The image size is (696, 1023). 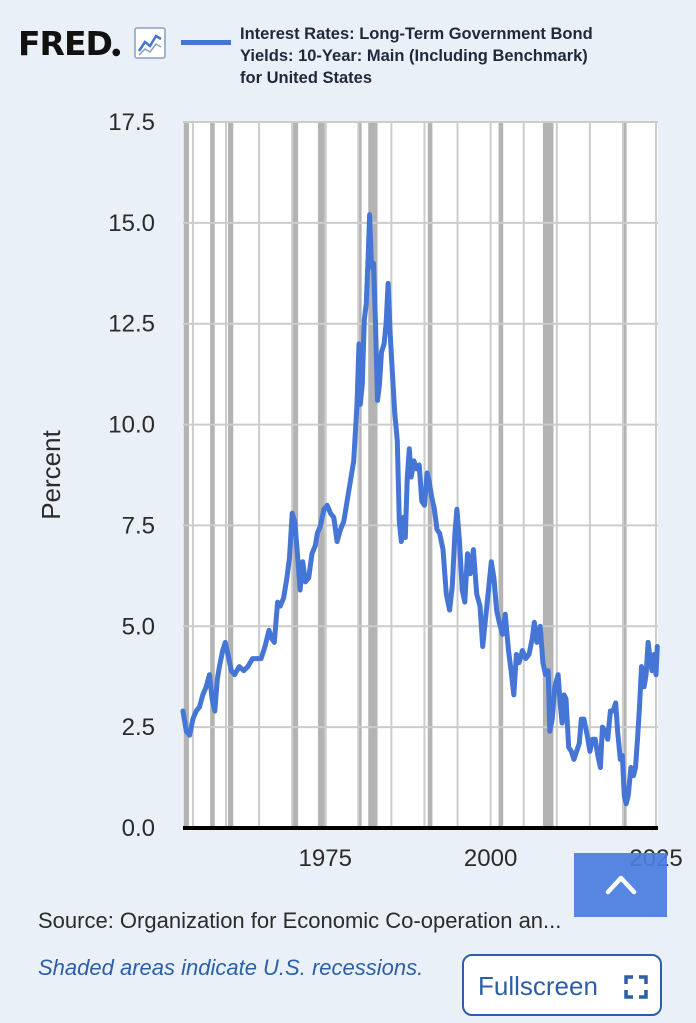 I want to click on scroll-to-top-button, so click(x=620, y=885).